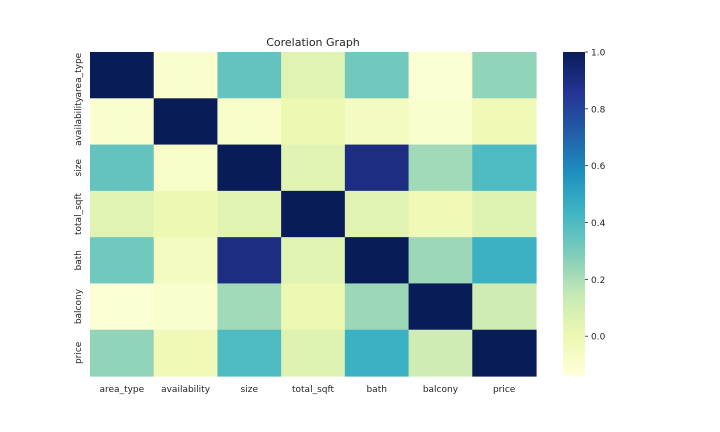 This screenshot has height=432, width=720. Describe the element at coordinates (504, 353) in the screenshot. I see `heatmap-cell-price-price` at that location.